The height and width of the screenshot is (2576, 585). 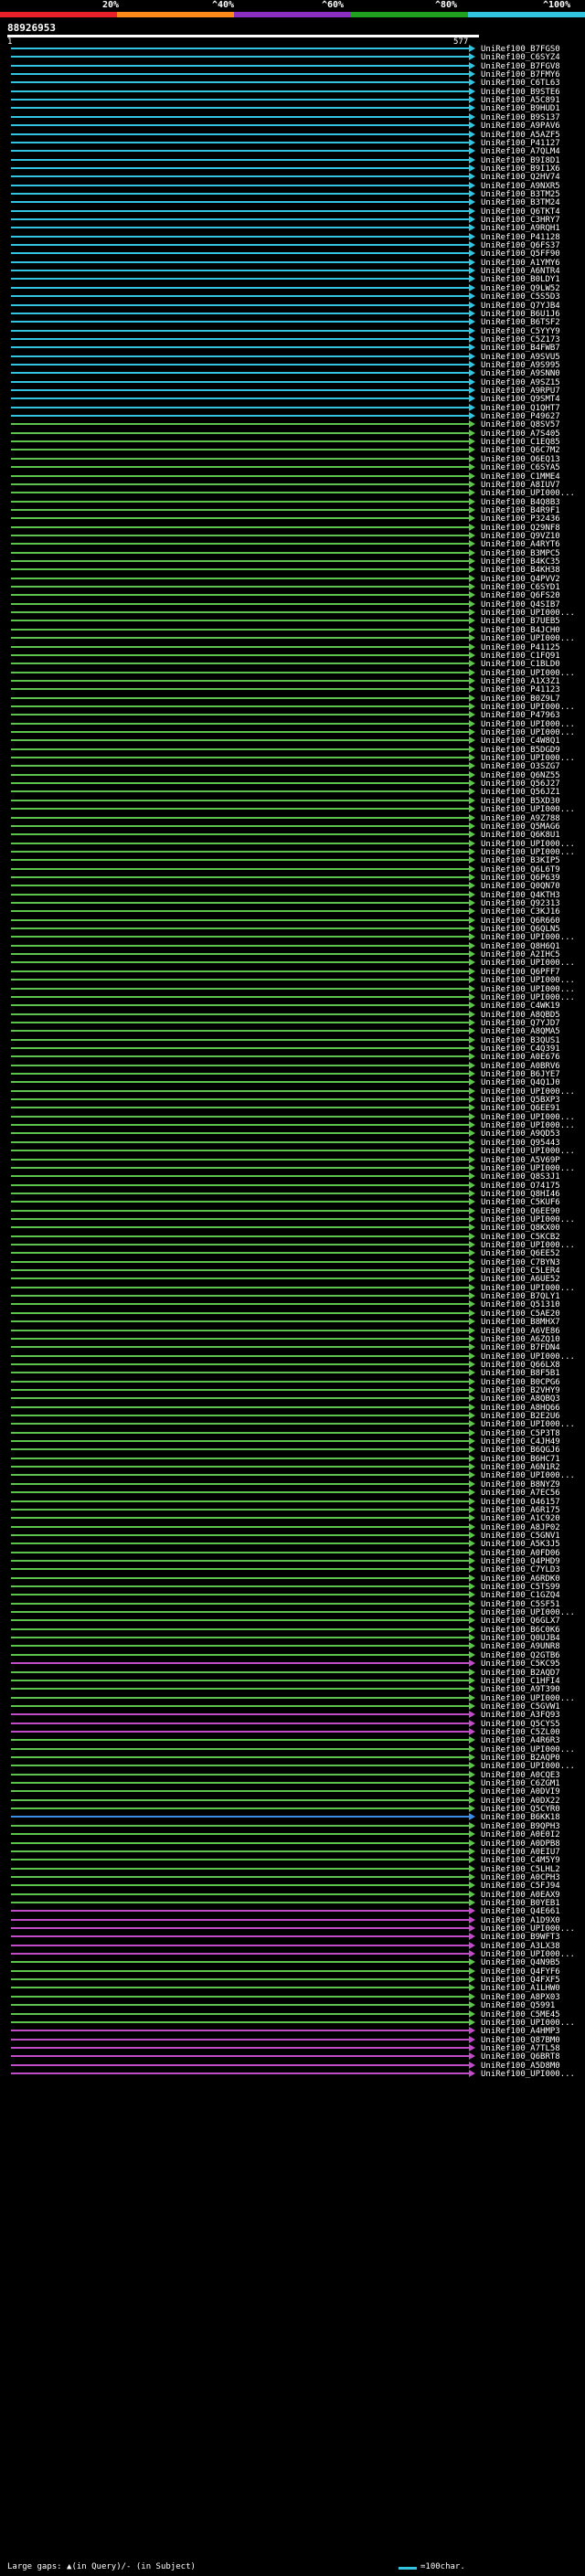 I want to click on hit-label: UniRef100_Q4KTH3, so click(x=520, y=895).